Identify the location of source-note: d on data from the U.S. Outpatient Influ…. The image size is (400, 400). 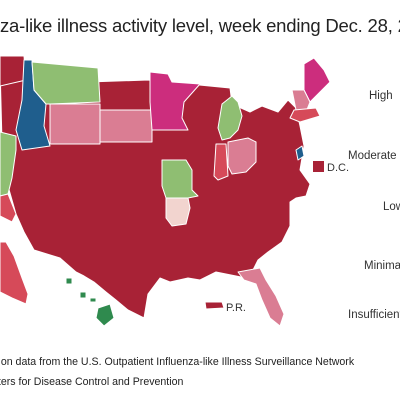
(200, 372).